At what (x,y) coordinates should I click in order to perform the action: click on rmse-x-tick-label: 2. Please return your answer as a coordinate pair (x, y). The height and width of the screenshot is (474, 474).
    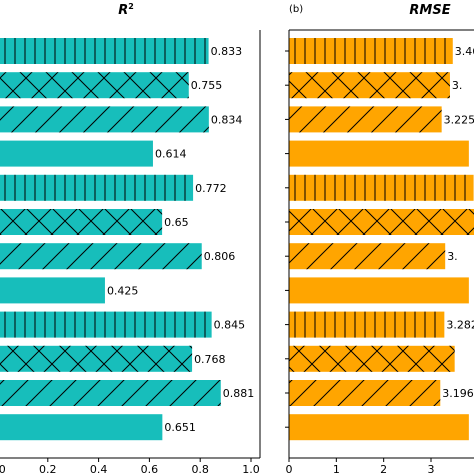
    Looking at the image, I should click on (383, 468).